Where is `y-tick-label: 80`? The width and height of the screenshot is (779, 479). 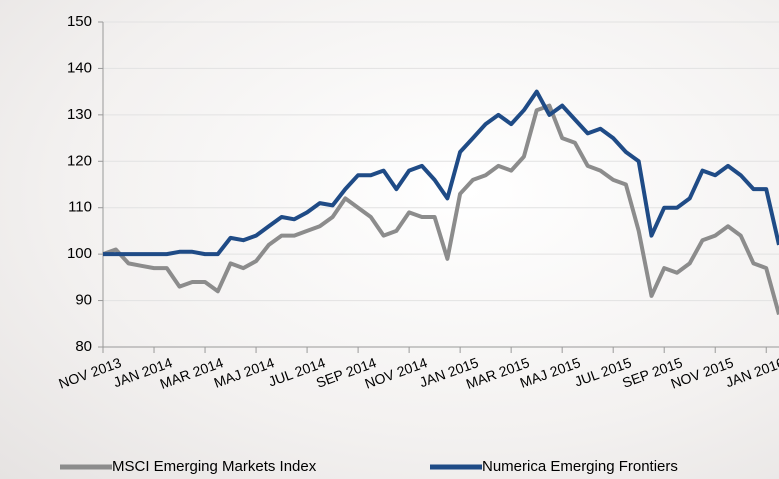
y-tick-label: 80 is located at coordinates (83, 346).